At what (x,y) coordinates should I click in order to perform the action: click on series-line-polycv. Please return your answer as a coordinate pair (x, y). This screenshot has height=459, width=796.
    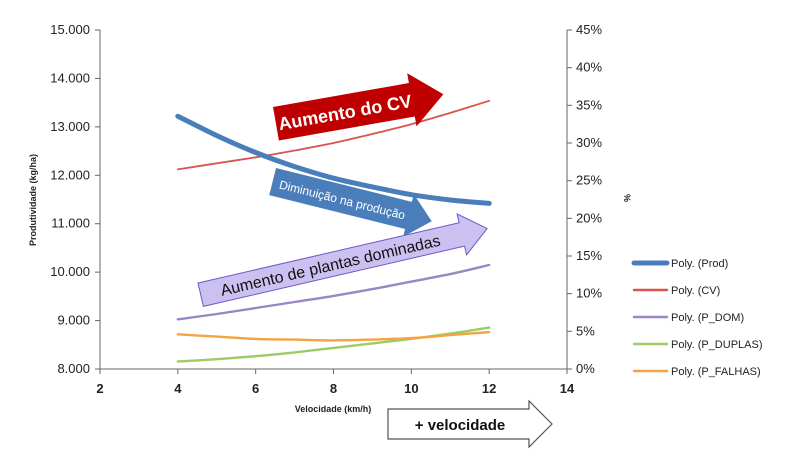
    Looking at the image, I should click on (333, 135).